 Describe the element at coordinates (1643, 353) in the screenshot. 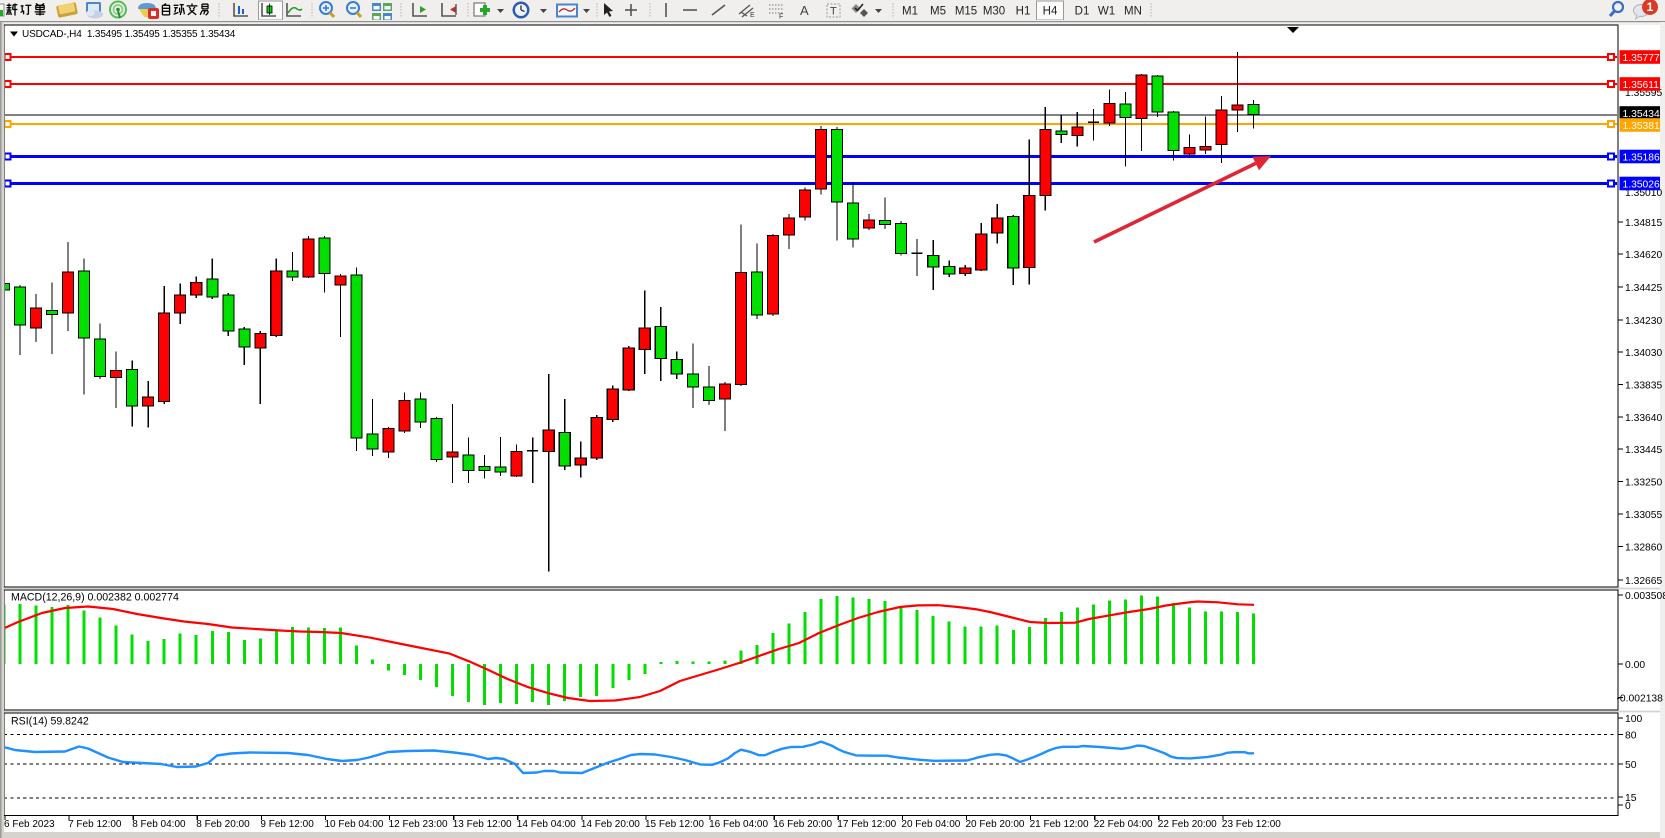

I see `svg-text: 1.34030` at that location.